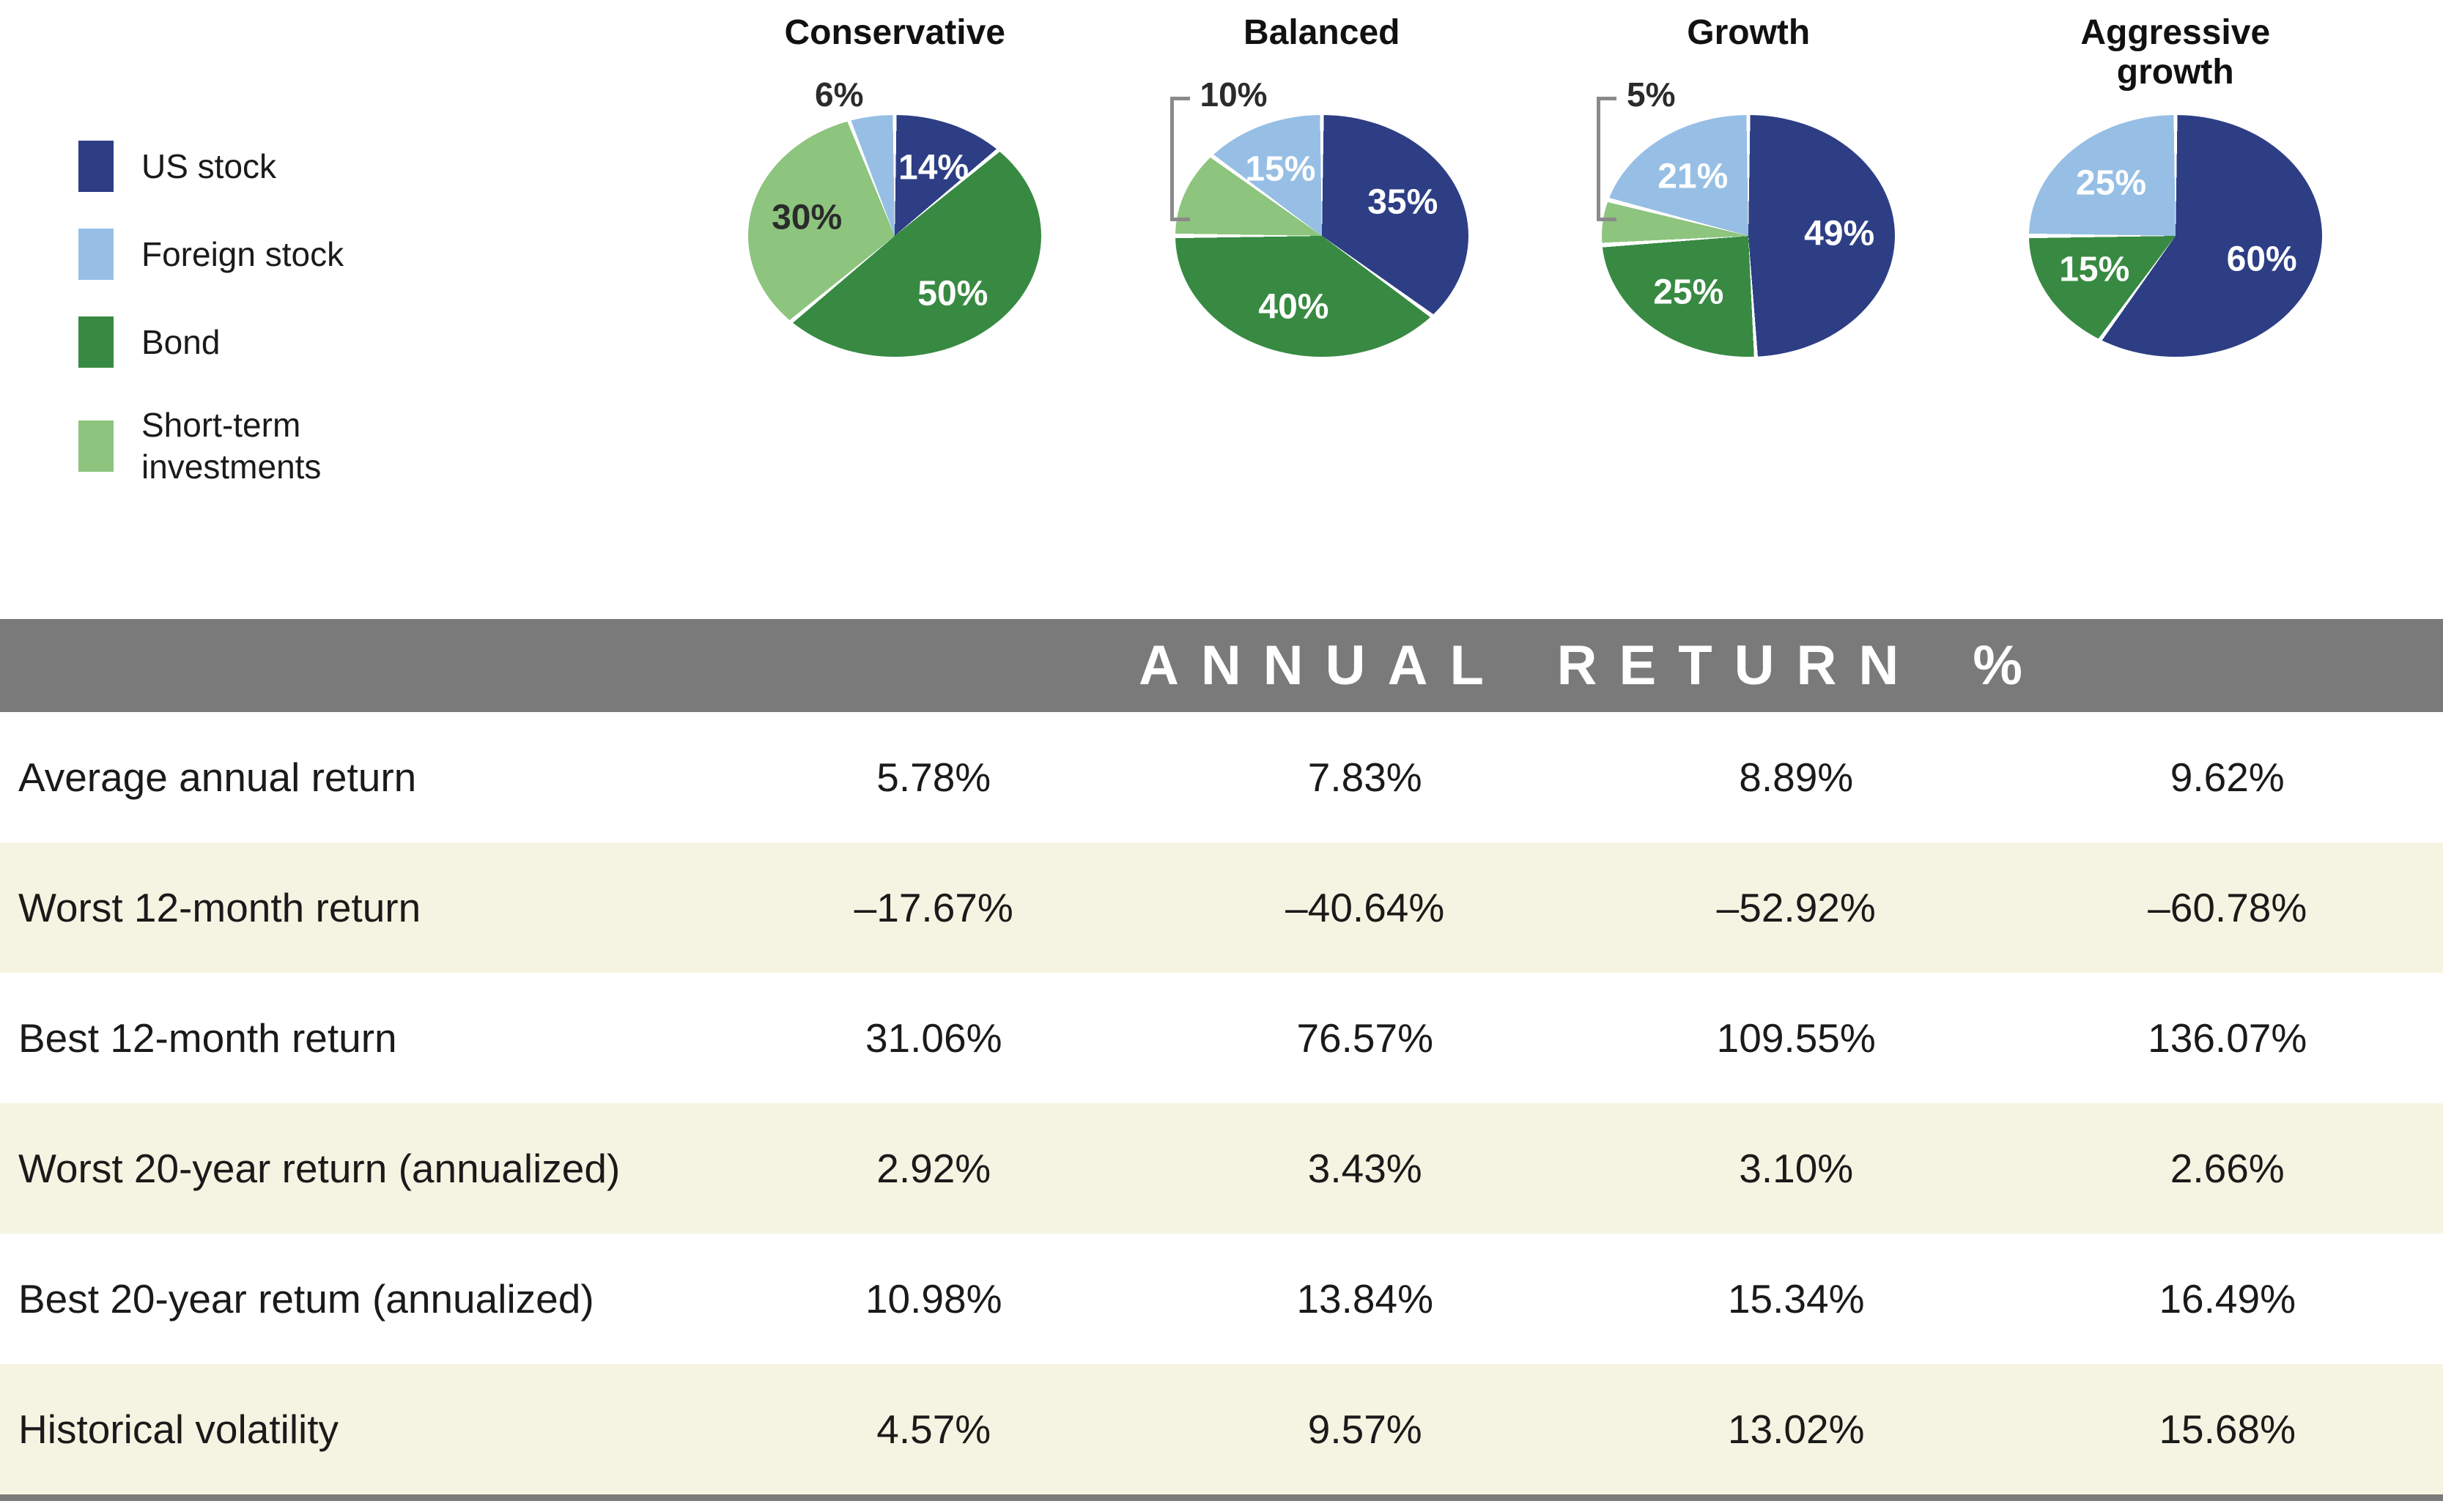 The width and height of the screenshot is (2443, 1512). What do you see at coordinates (1365, 1299) in the screenshot?
I see `row-value: 13.84%` at bounding box center [1365, 1299].